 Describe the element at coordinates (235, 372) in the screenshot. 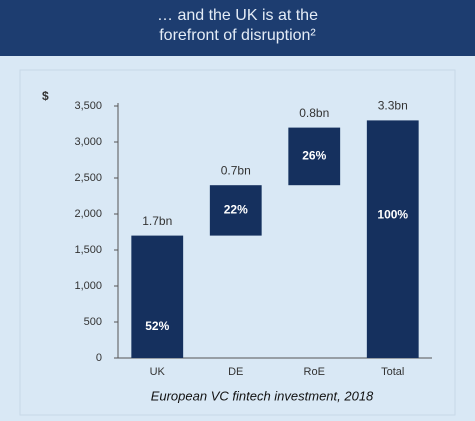

I see `x-tick-label: DE` at that location.